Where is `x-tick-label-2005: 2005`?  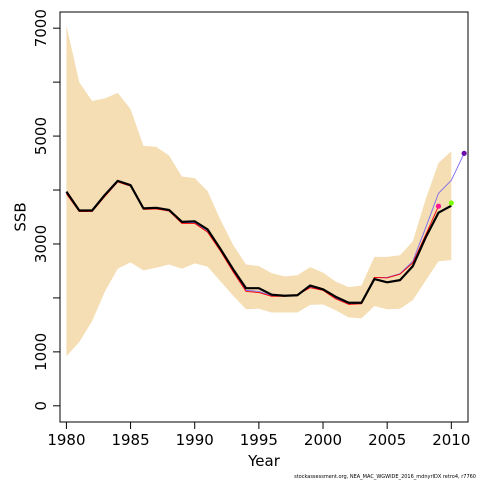
x-tick-label-2005: 2005 is located at coordinates (387, 440).